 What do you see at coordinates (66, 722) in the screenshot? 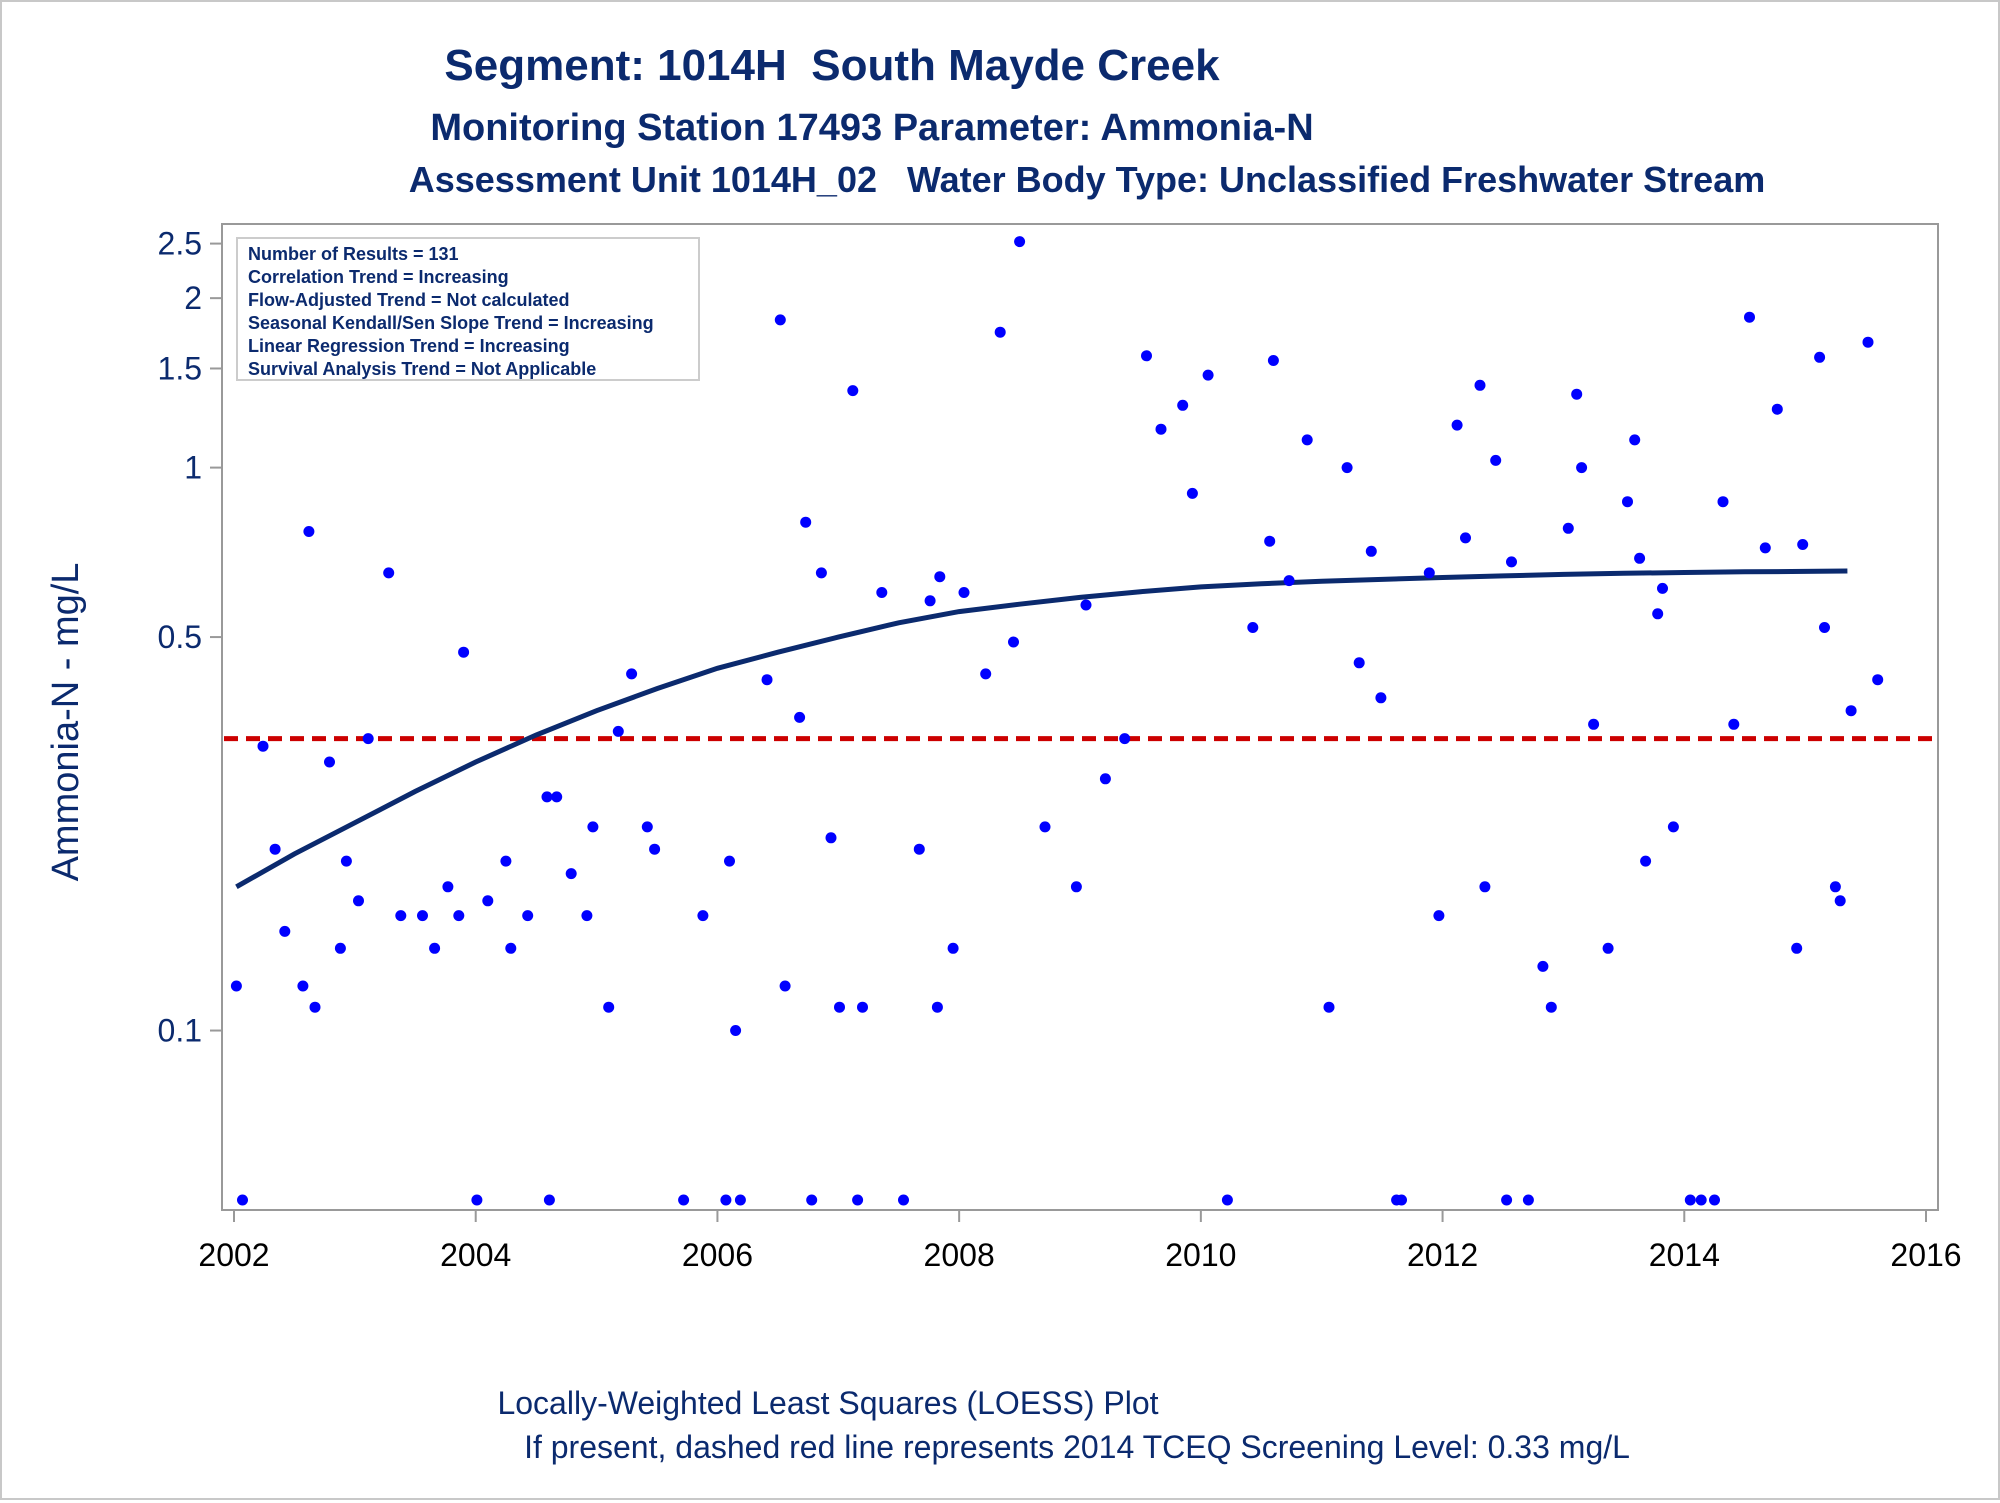
I see `y-axis-label: Ammonia-N - mg/L` at bounding box center [66, 722].